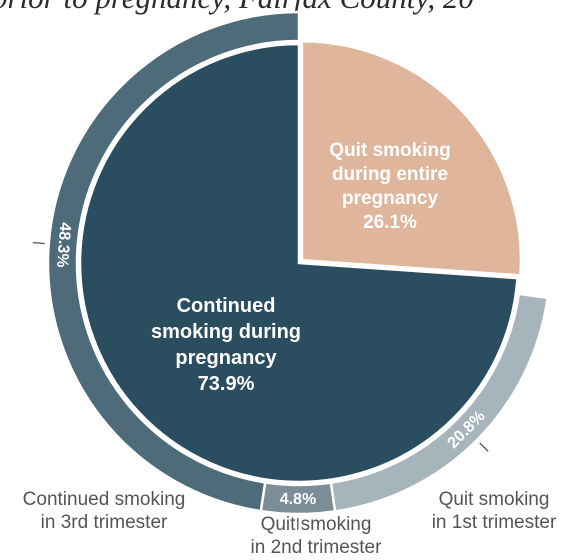 The image size is (570, 560). What do you see at coordinates (63, 245) in the screenshot?
I see `ring-percent-continued-smoking-in-3rd-trimester: 48.3%` at bounding box center [63, 245].